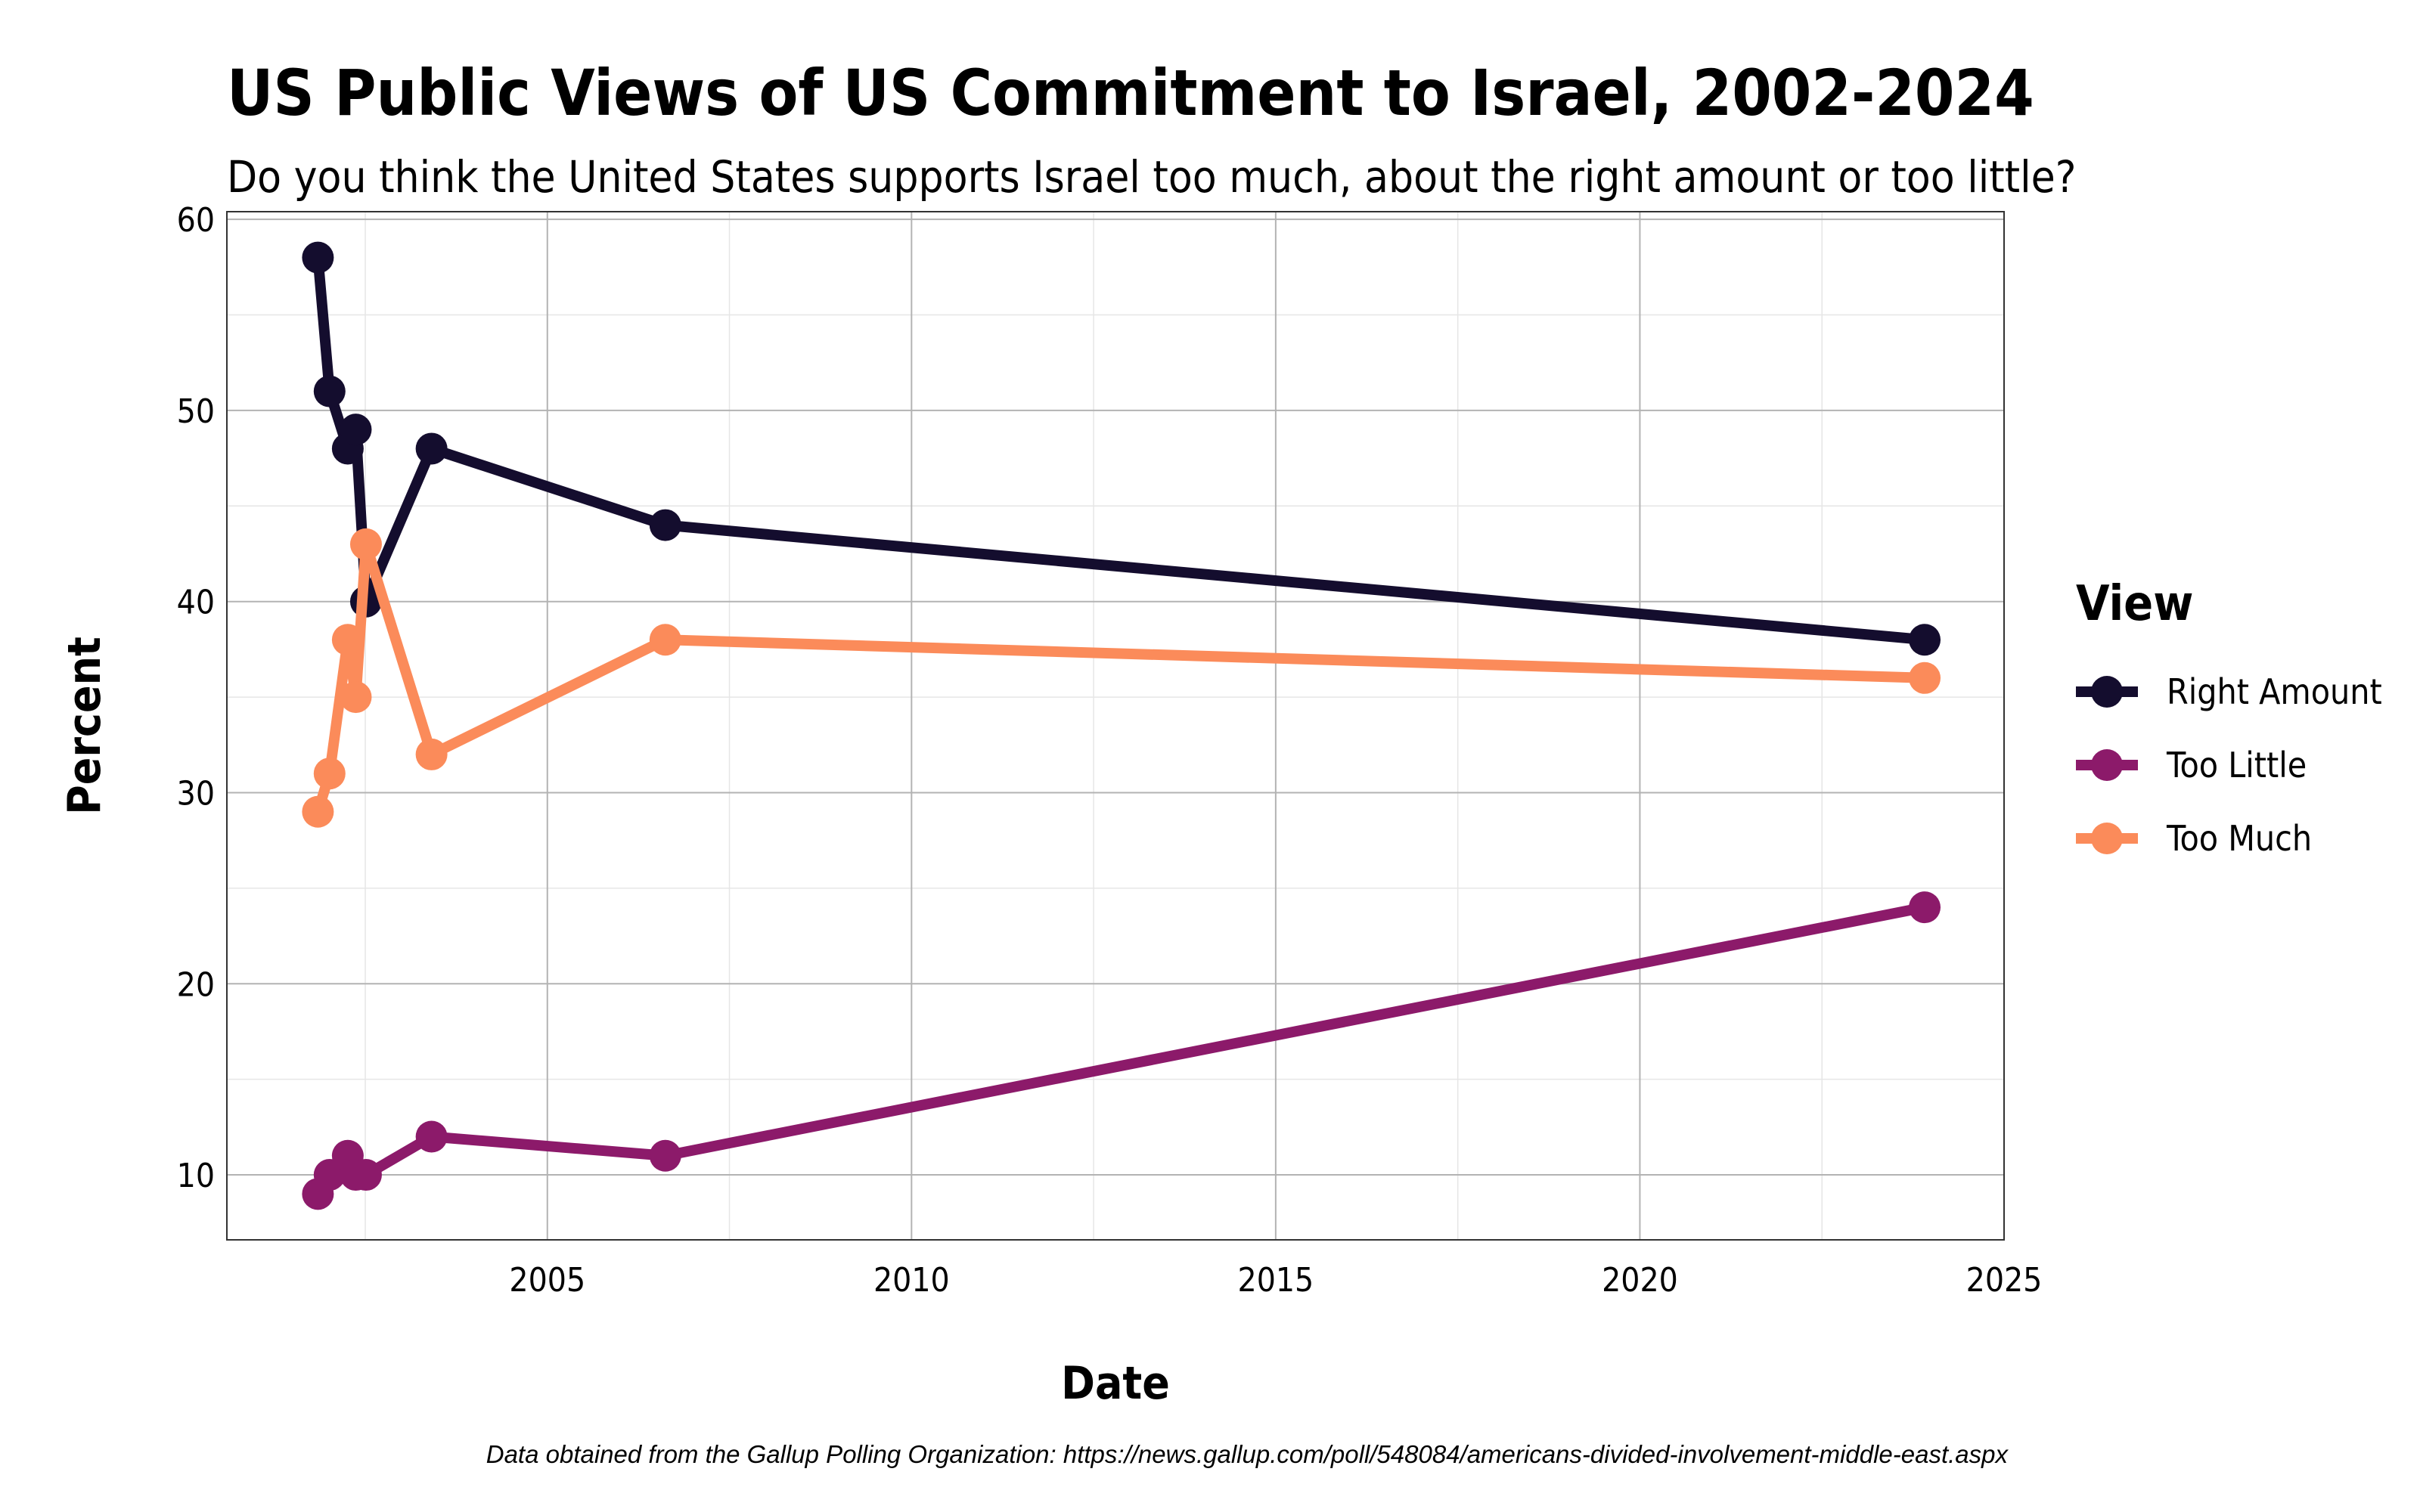  Describe the element at coordinates (196, 794) in the screenshot. I see `y-tick-label: 30` at that location.